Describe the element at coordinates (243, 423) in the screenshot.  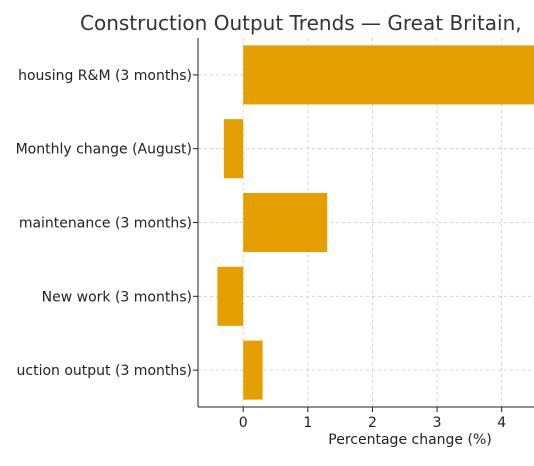
I see `x-tick-label: 0` at that location.